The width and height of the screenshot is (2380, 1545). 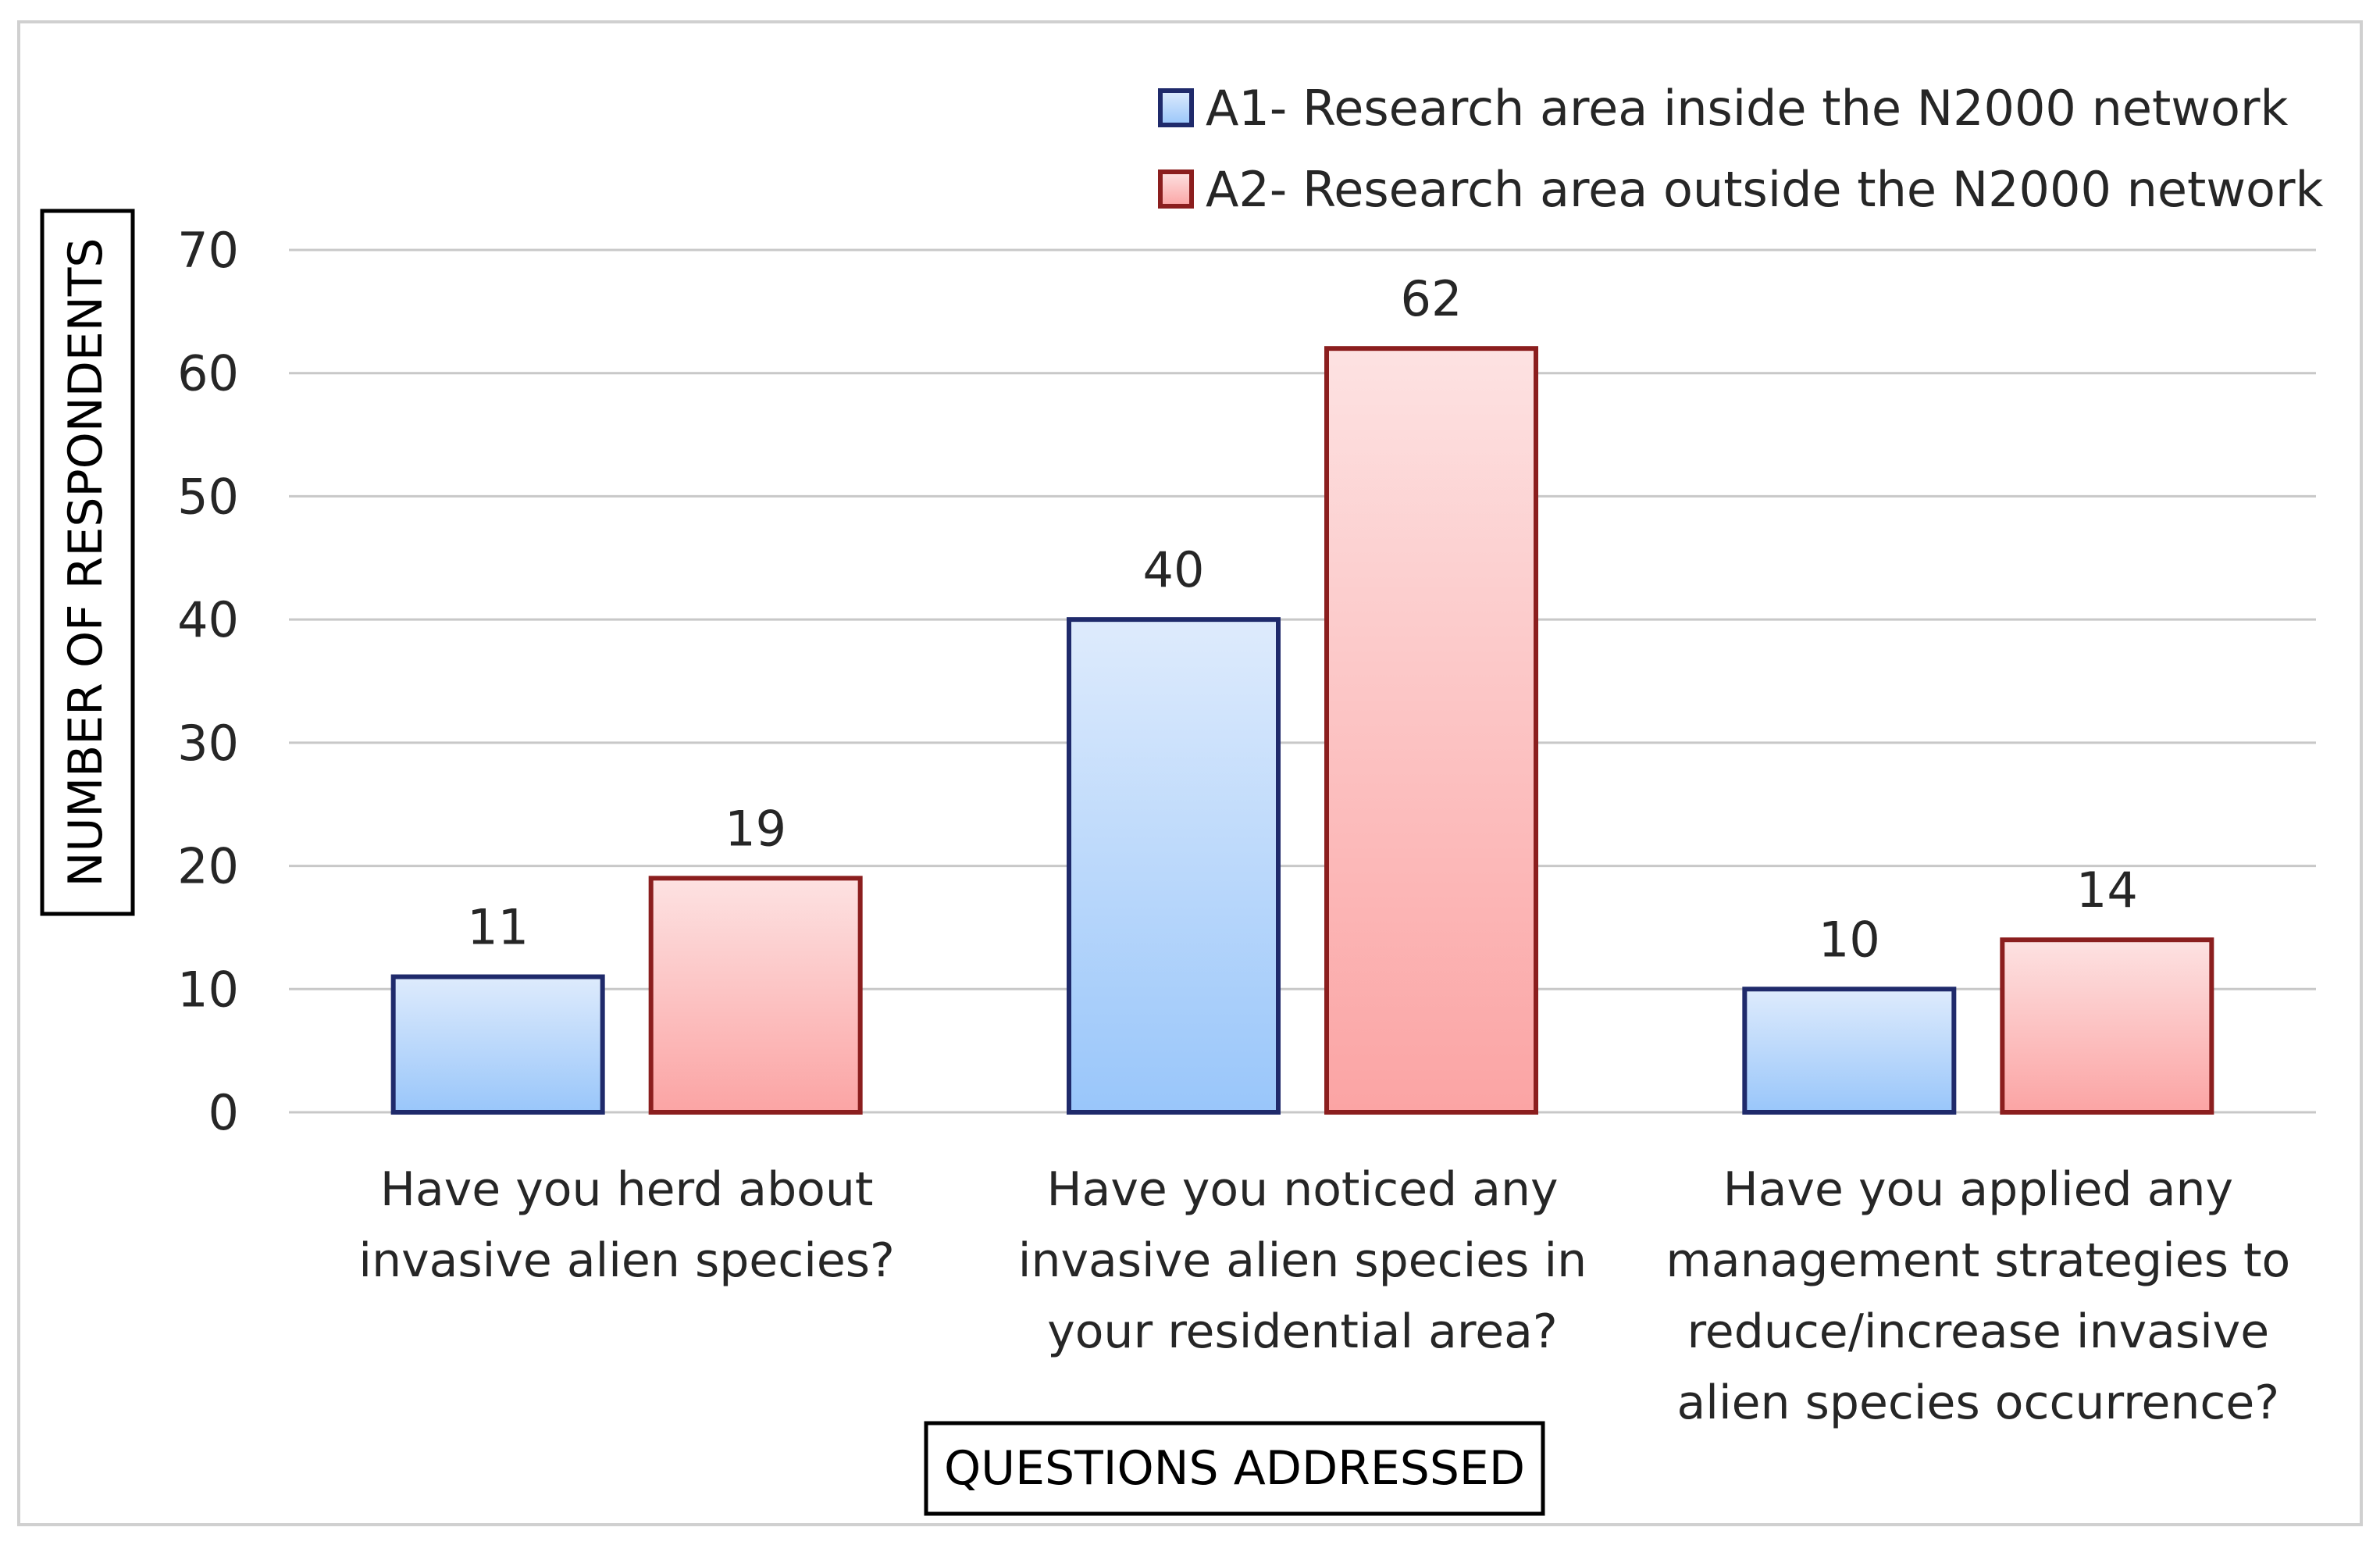 I want to click on x-category-label: your residential area?, so click(x=1302, y=1331).